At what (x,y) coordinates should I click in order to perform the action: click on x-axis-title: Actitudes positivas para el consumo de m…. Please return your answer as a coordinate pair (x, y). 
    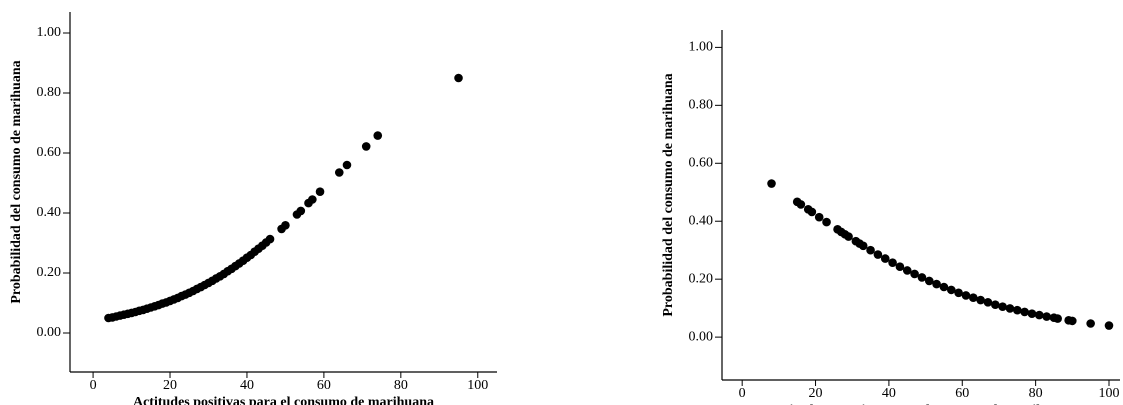
    Looking at the image, I should click on (283, 400).